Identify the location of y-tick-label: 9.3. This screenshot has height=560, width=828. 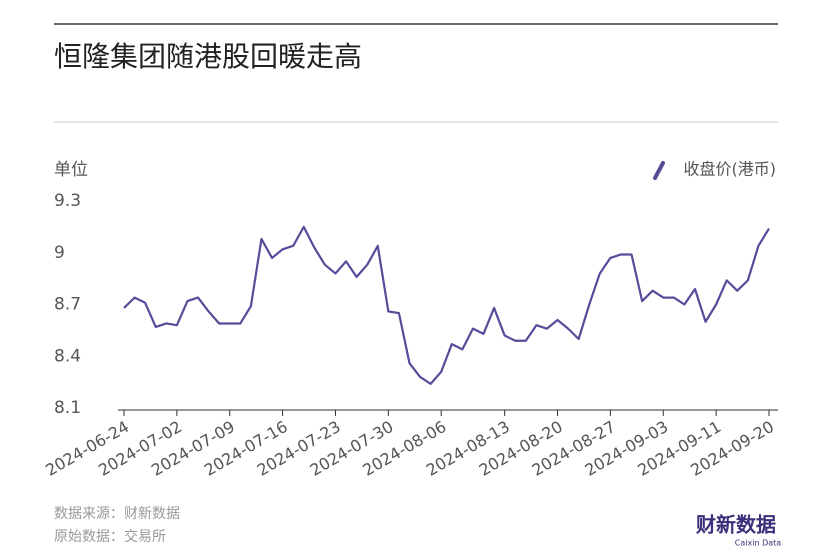
(67, 201).